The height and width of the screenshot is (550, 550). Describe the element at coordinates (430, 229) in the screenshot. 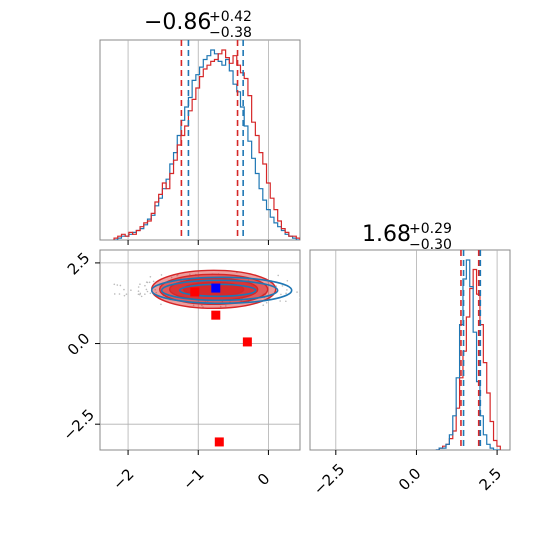

I see `title-param2-upper: +0.29` at that location.